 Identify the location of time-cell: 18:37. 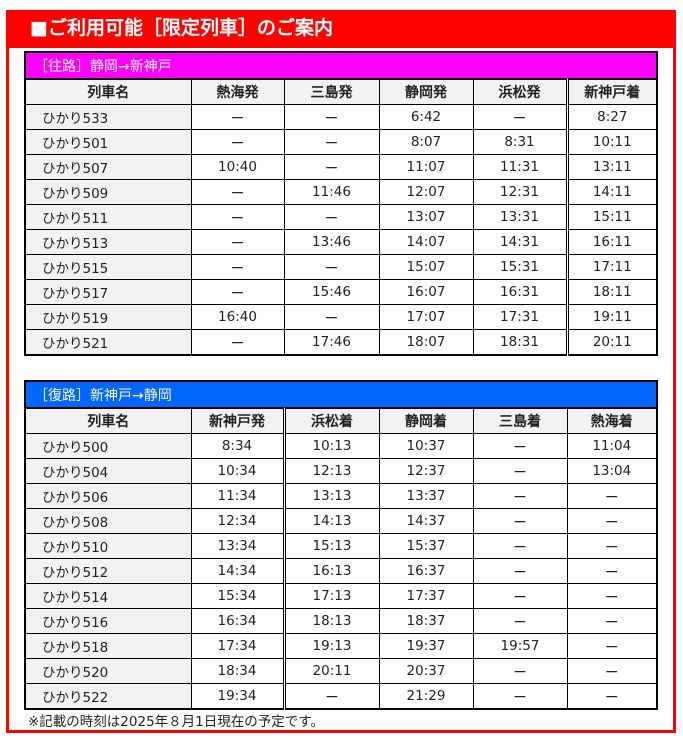
(426, 621).